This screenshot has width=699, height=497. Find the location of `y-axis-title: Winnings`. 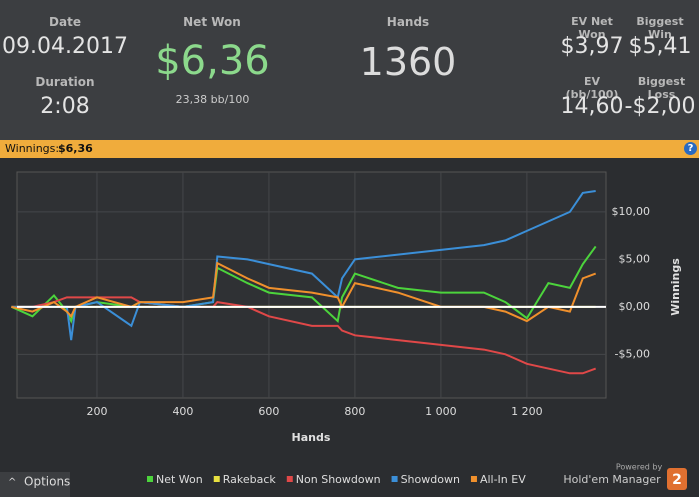

y-axis-title: Winnings is located at coordinates (675, 287).